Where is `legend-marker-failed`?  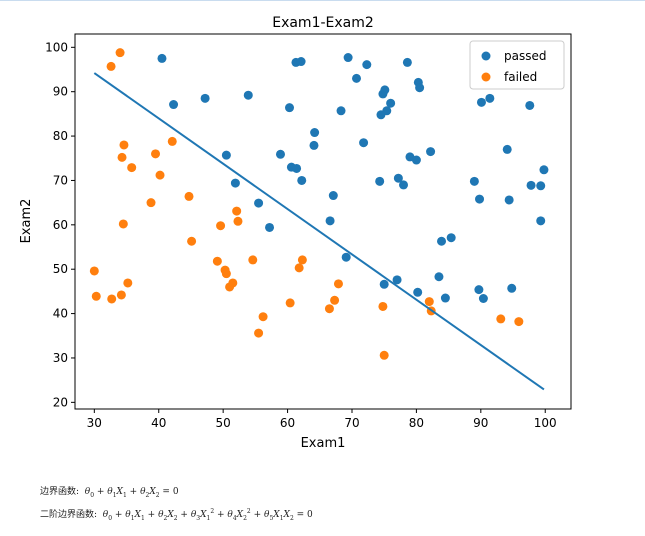
legend-marker-failed is located at coordinates (486, 77).